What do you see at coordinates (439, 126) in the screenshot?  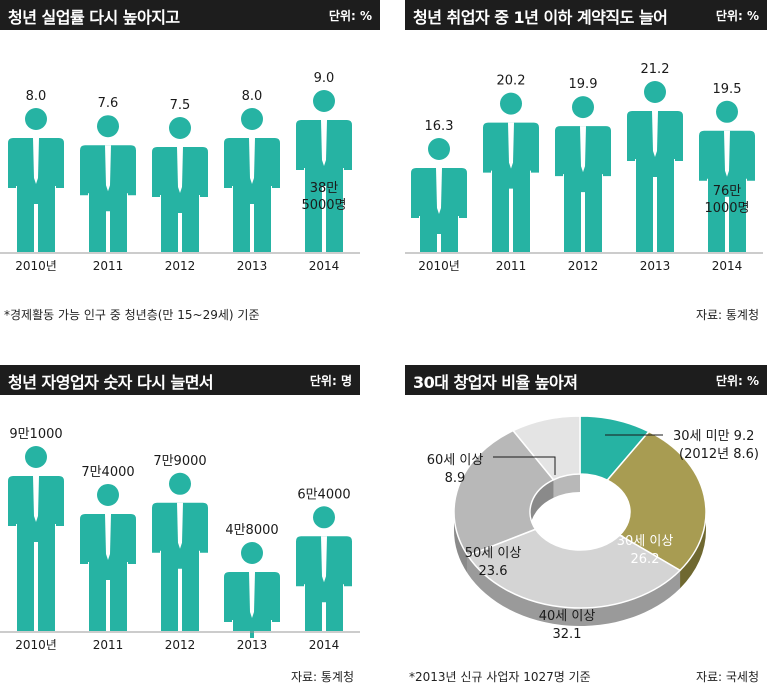 I see `data-label: 16.3` at bounding box center [439, 126].